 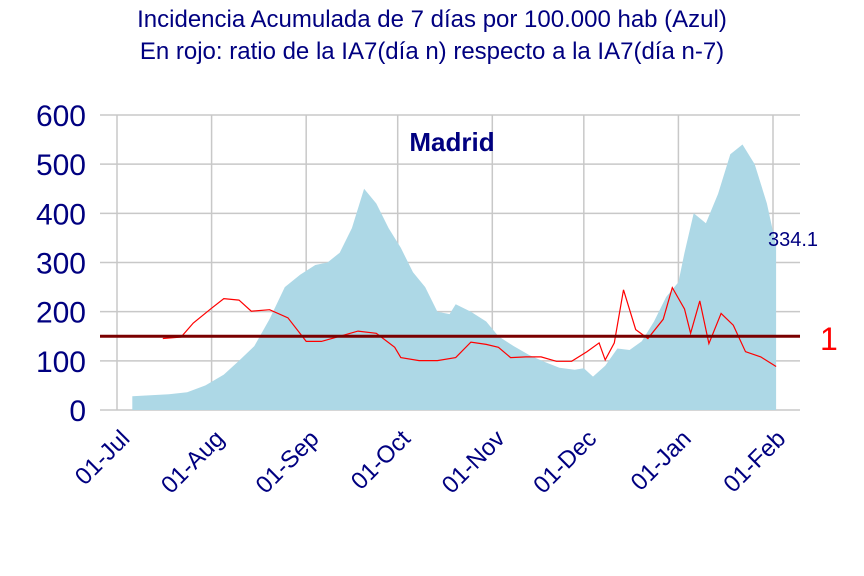 I want to click on x-tick-label: 01-Jul, so click(x=102, y=457).